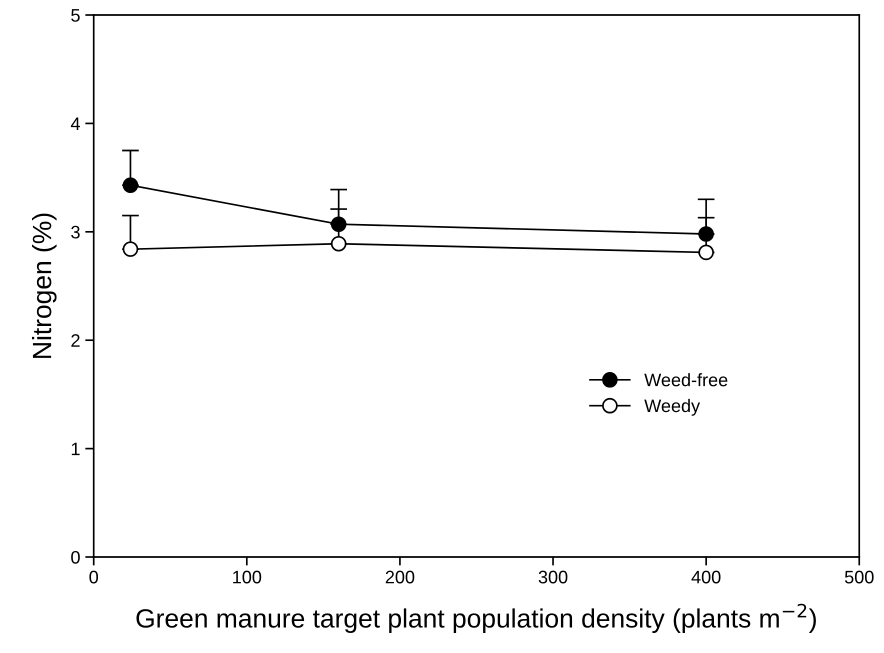 Image resolution: width=884 pixels, height=653 pixels. I want to click on y-tick-label: 5, so click(75, 15).